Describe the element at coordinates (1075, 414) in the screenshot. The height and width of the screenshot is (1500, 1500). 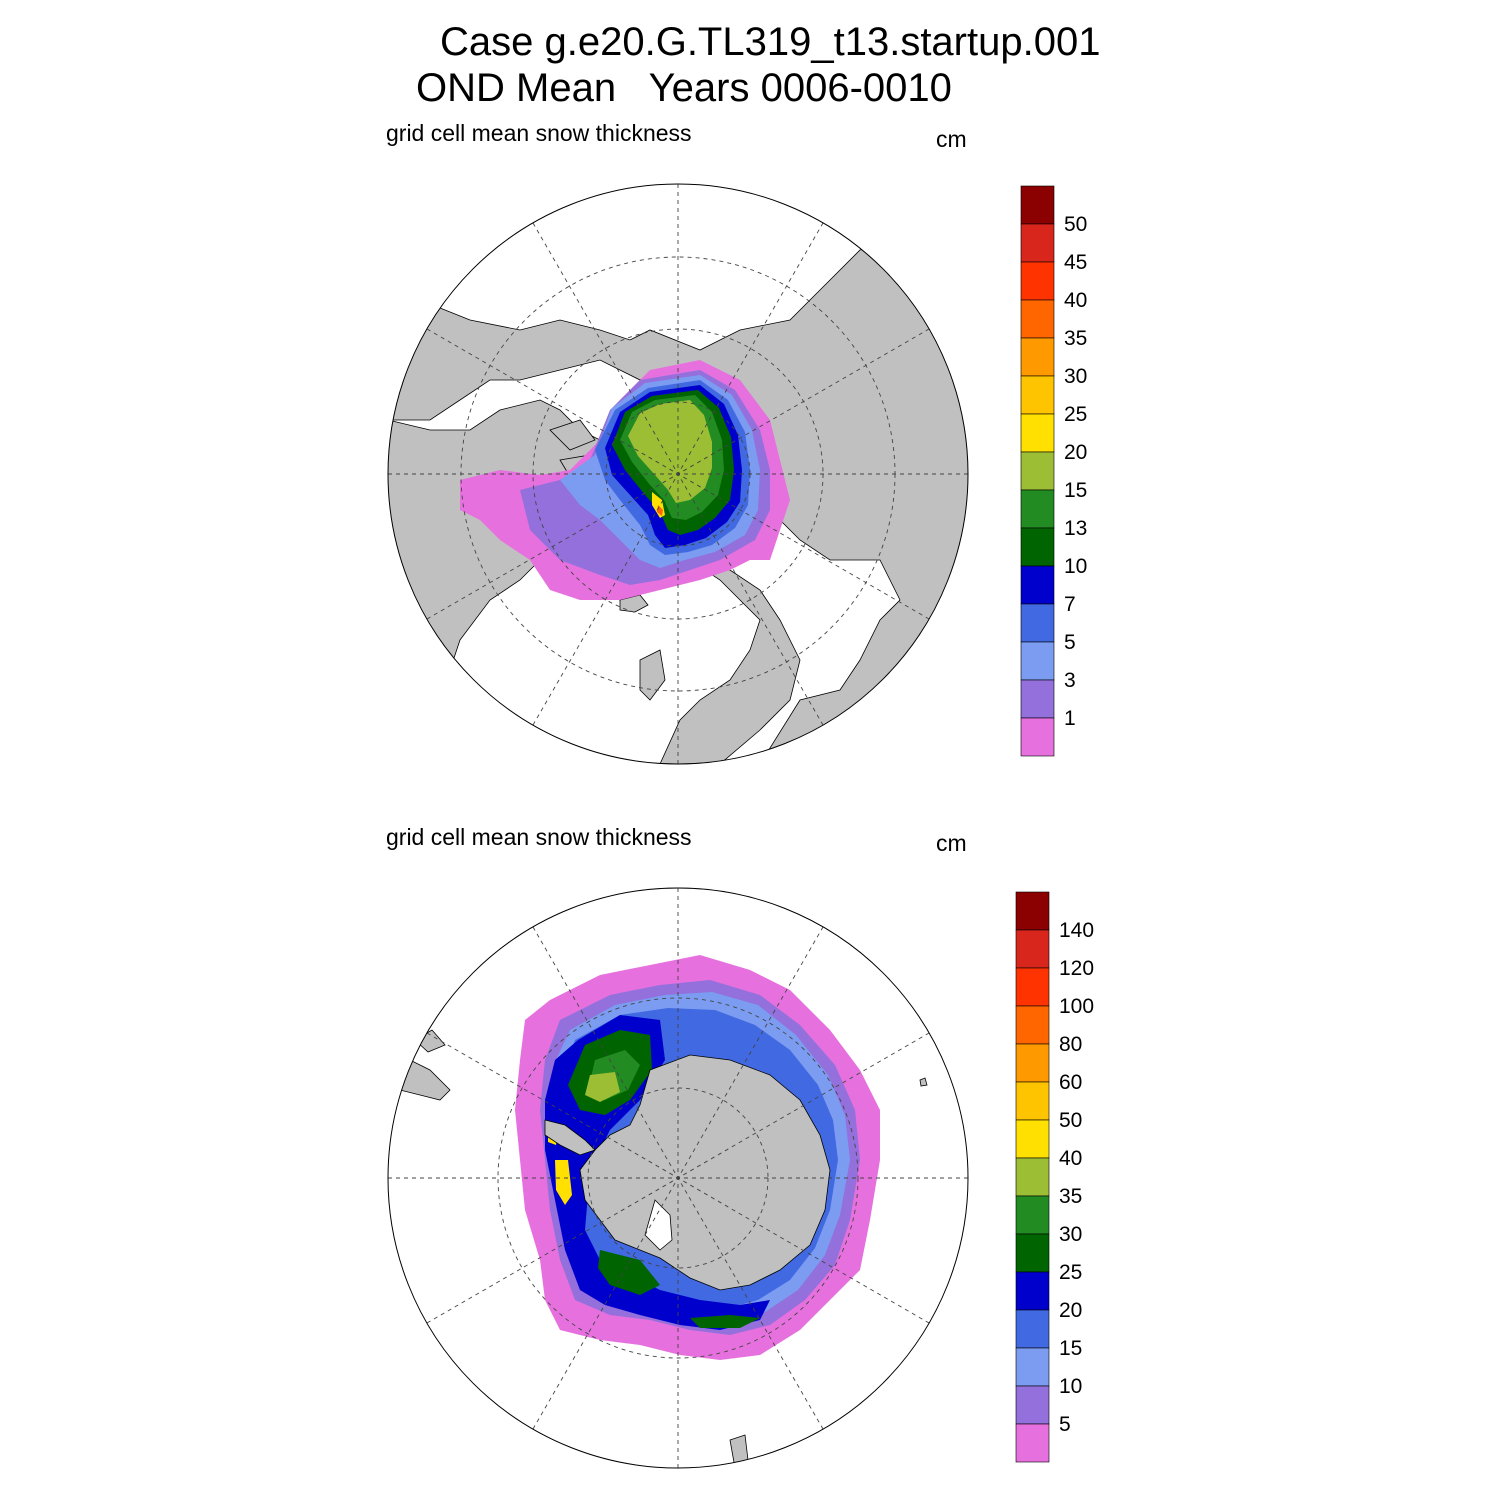
I see `north-colorbar-tick-label: 25` at that location.